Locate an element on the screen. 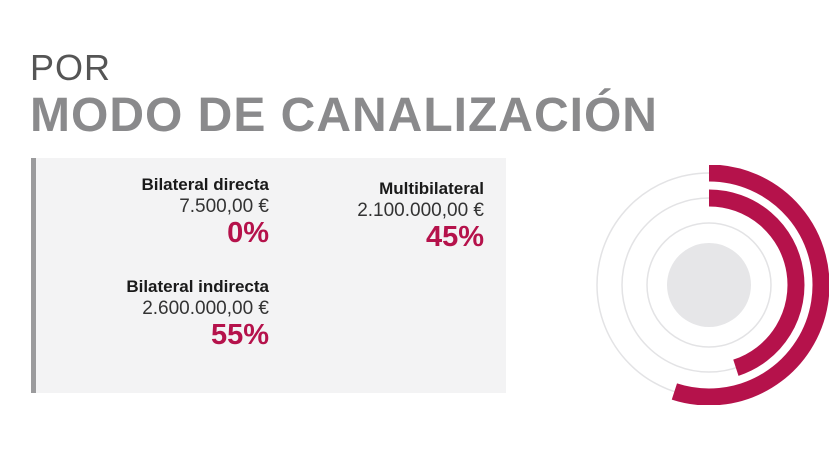  legend-percent: 55% is located at coordinates (239, 334).